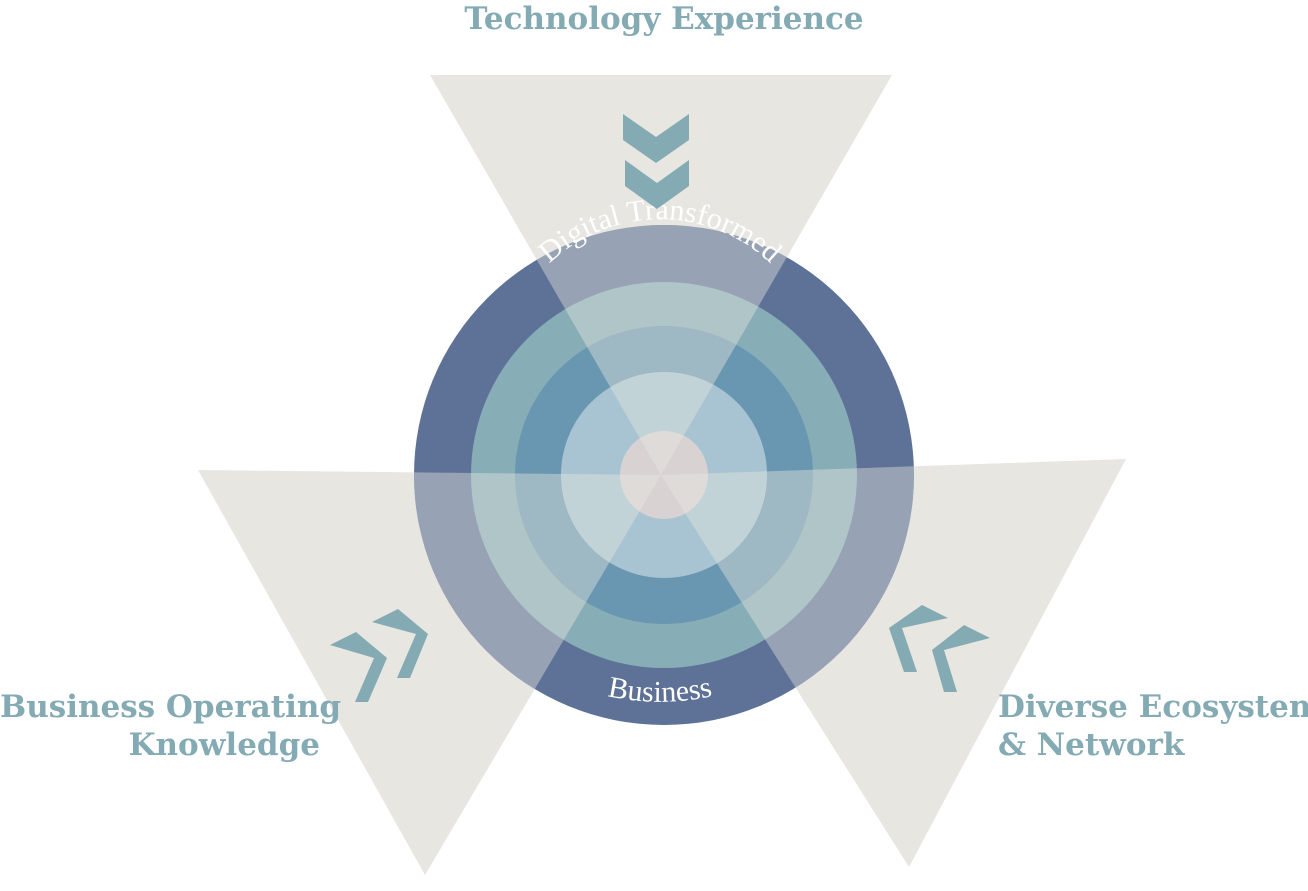 Image resolution: width=1308 pixels, height=891 pixels. What do you see at coordinates (379, 655) in the screenshot?
I see `double-chevron-right-icon` at bounding box center [379, 655].